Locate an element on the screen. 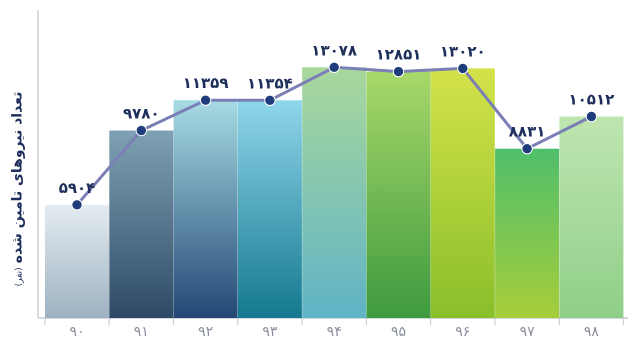  data-label-7: ۸۸۳۱ is located at coordinates (527, 132).